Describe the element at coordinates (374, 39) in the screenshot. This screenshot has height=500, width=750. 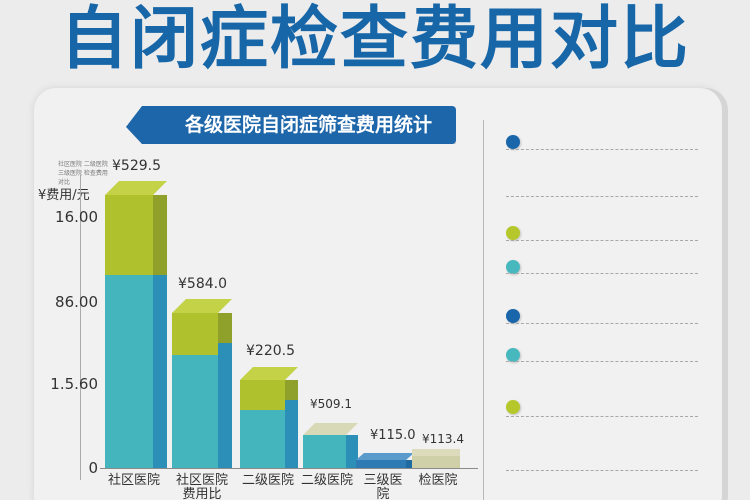
I see `page-title: 自闭症检查费用对比` at that location.